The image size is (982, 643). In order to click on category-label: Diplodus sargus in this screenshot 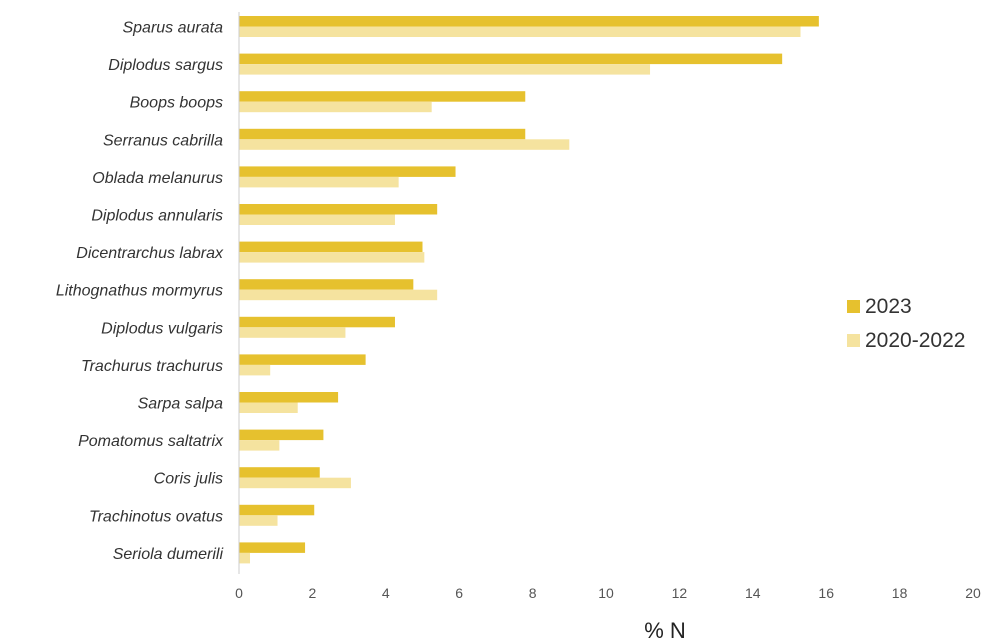, I will do `click(165, 65)`.